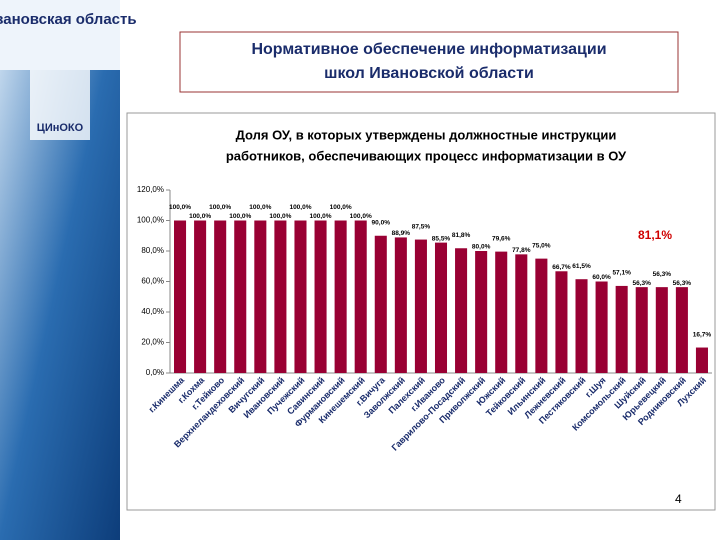  What do you see at coordinates (152, 311) in the screenshot?
I see `y-tick-label: 40,0%` at bounding box center [152, 311].